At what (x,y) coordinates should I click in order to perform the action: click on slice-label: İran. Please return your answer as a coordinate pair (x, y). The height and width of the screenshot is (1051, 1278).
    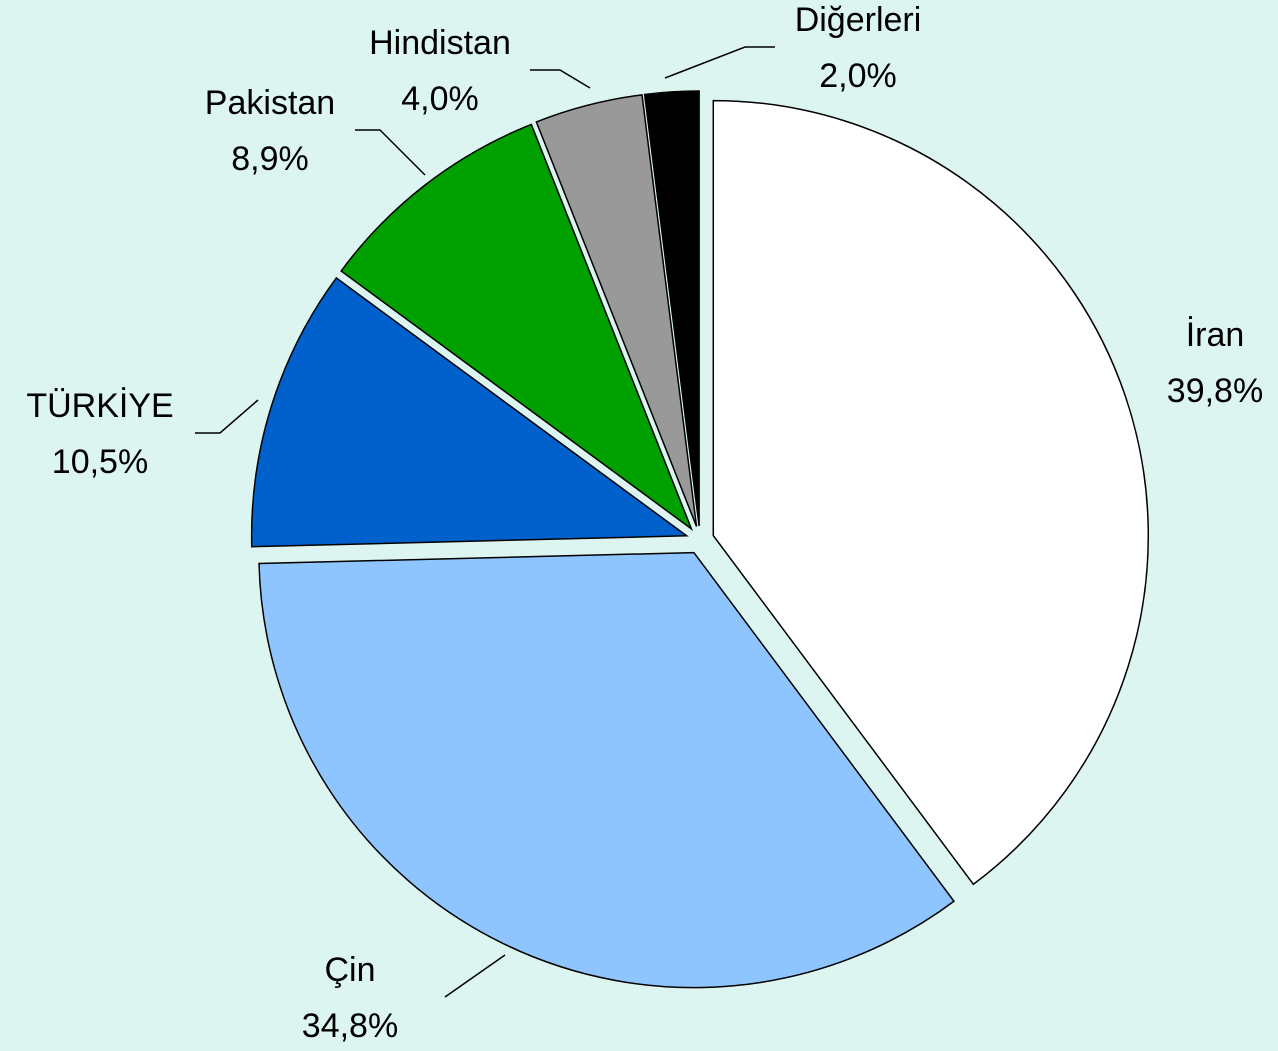
    Looking at the image, I should click on (1215, 335).